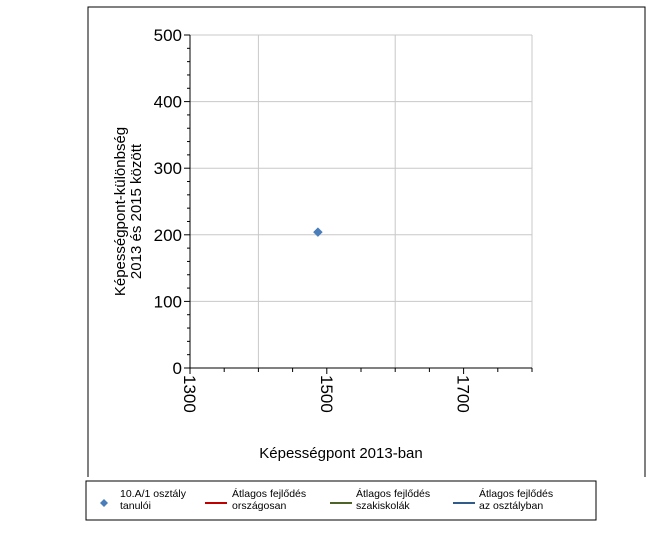  What do you see at coordinates (168, 235) in the screenshot?
I see `y-tick-label-200: 200` at bounding box center [168, 235].